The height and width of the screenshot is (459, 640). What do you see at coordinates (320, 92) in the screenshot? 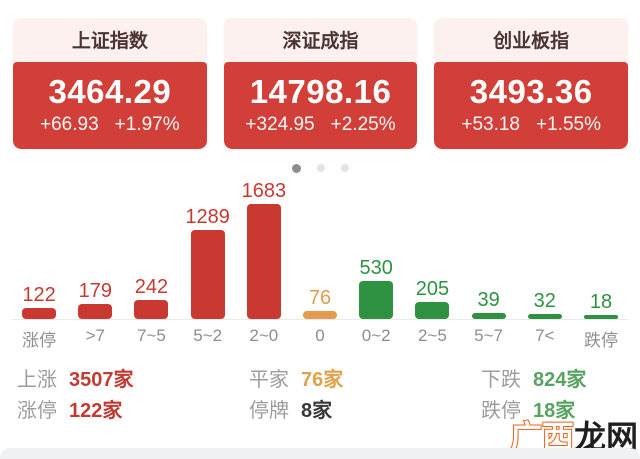
I see `index-value: 14798.16` at bounding box center [320, 92].